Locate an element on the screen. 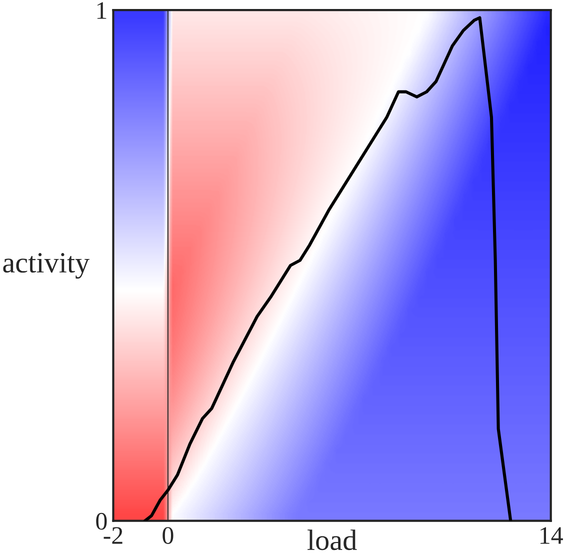 This screenshot has height=560, width=572. y-axis-title: activity is located at coordinates (46, 266).